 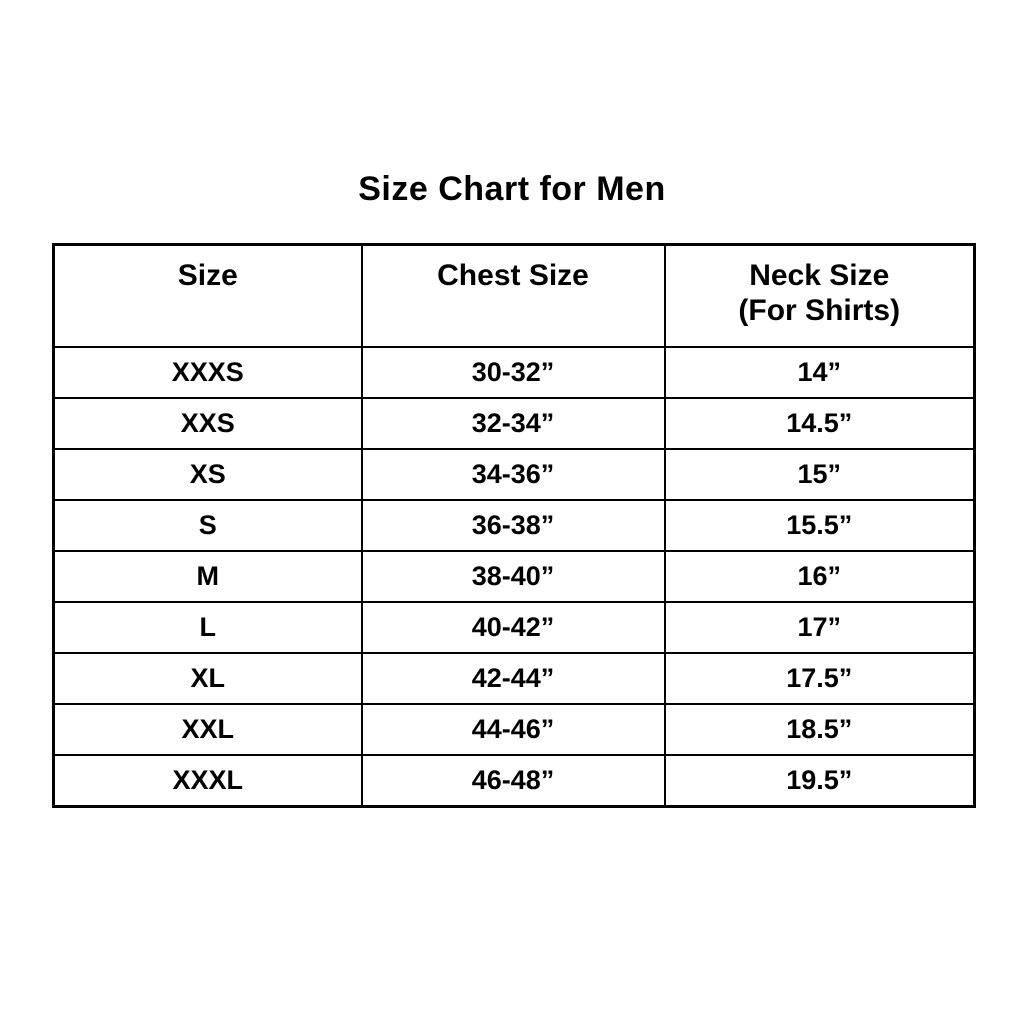 What do you see at coordinates (819, 423) in the screenshot?
I see `neck-cell: 14.5”` at bounding box center [819, 423].